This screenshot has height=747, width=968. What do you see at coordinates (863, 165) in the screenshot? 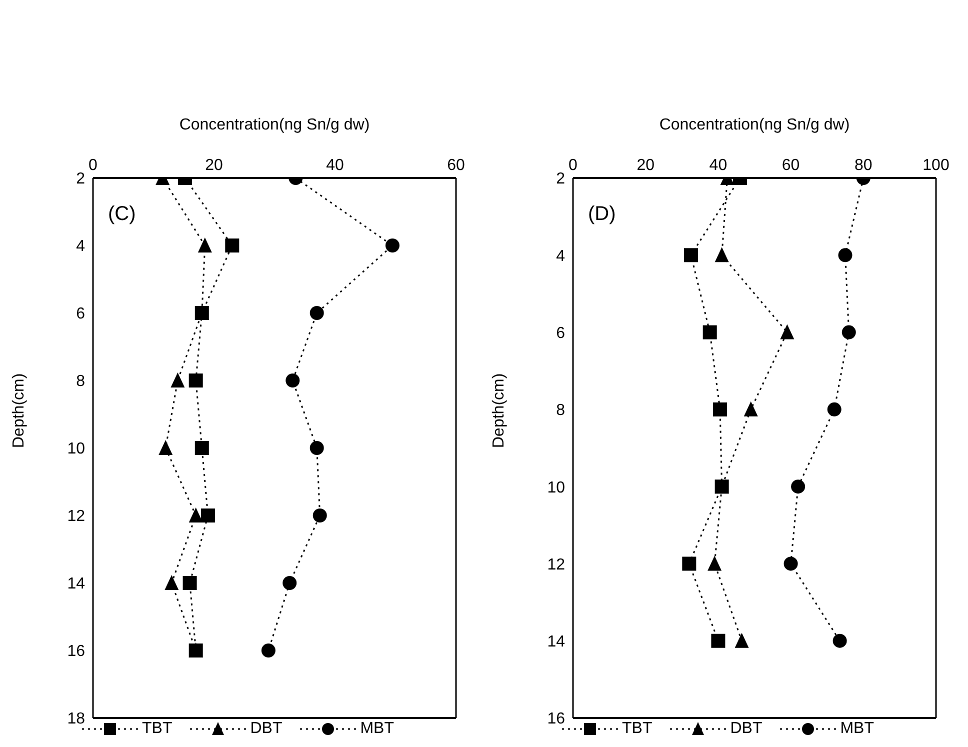
I see `x-tick-label: 80` at bounding box center [863, 165].